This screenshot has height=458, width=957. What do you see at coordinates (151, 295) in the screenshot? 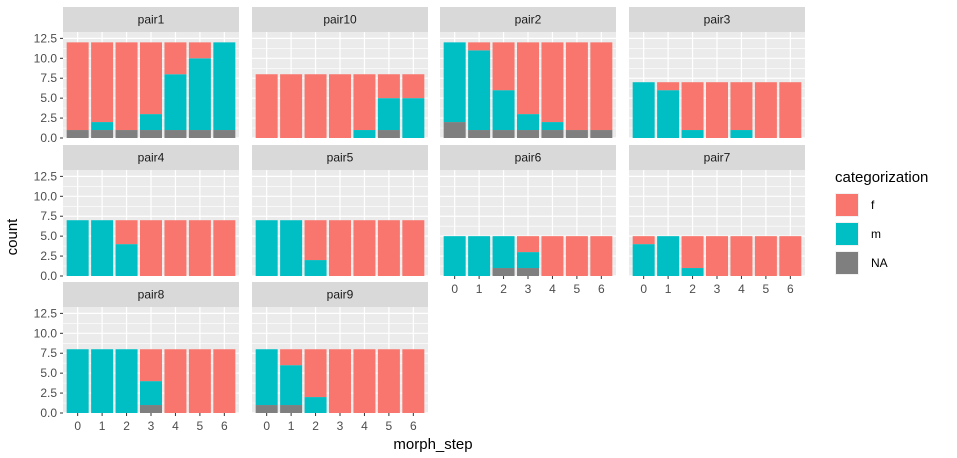
I see `facet-strip-label: pair8` at bounding box center [151, 295].